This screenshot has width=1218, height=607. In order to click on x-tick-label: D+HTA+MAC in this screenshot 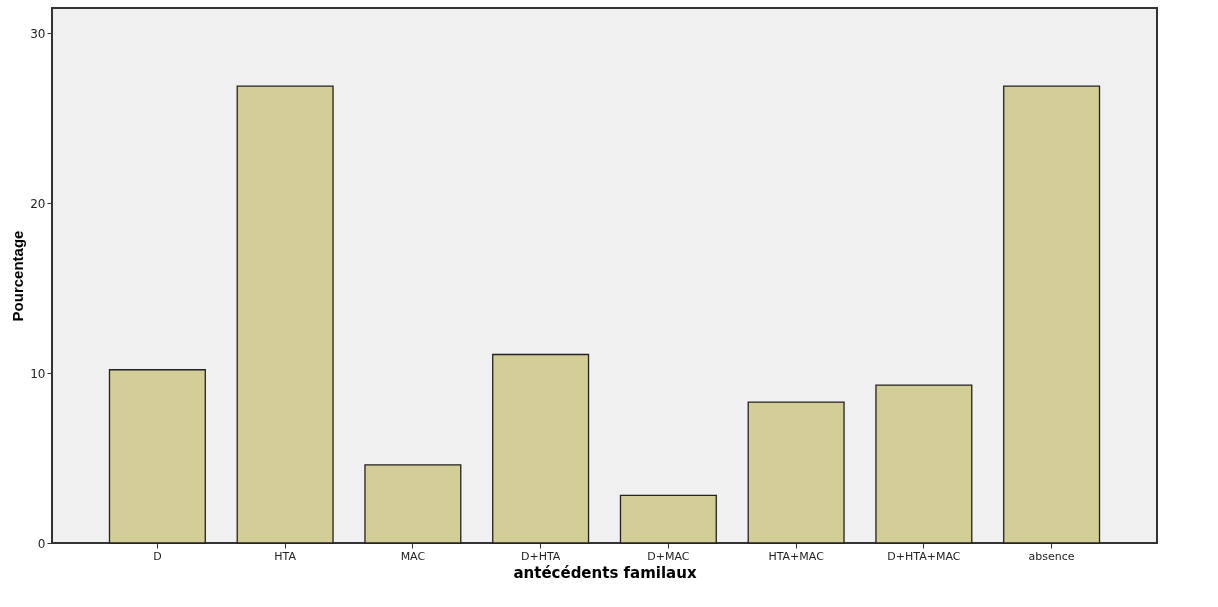, I will do `click(924, 556)`.